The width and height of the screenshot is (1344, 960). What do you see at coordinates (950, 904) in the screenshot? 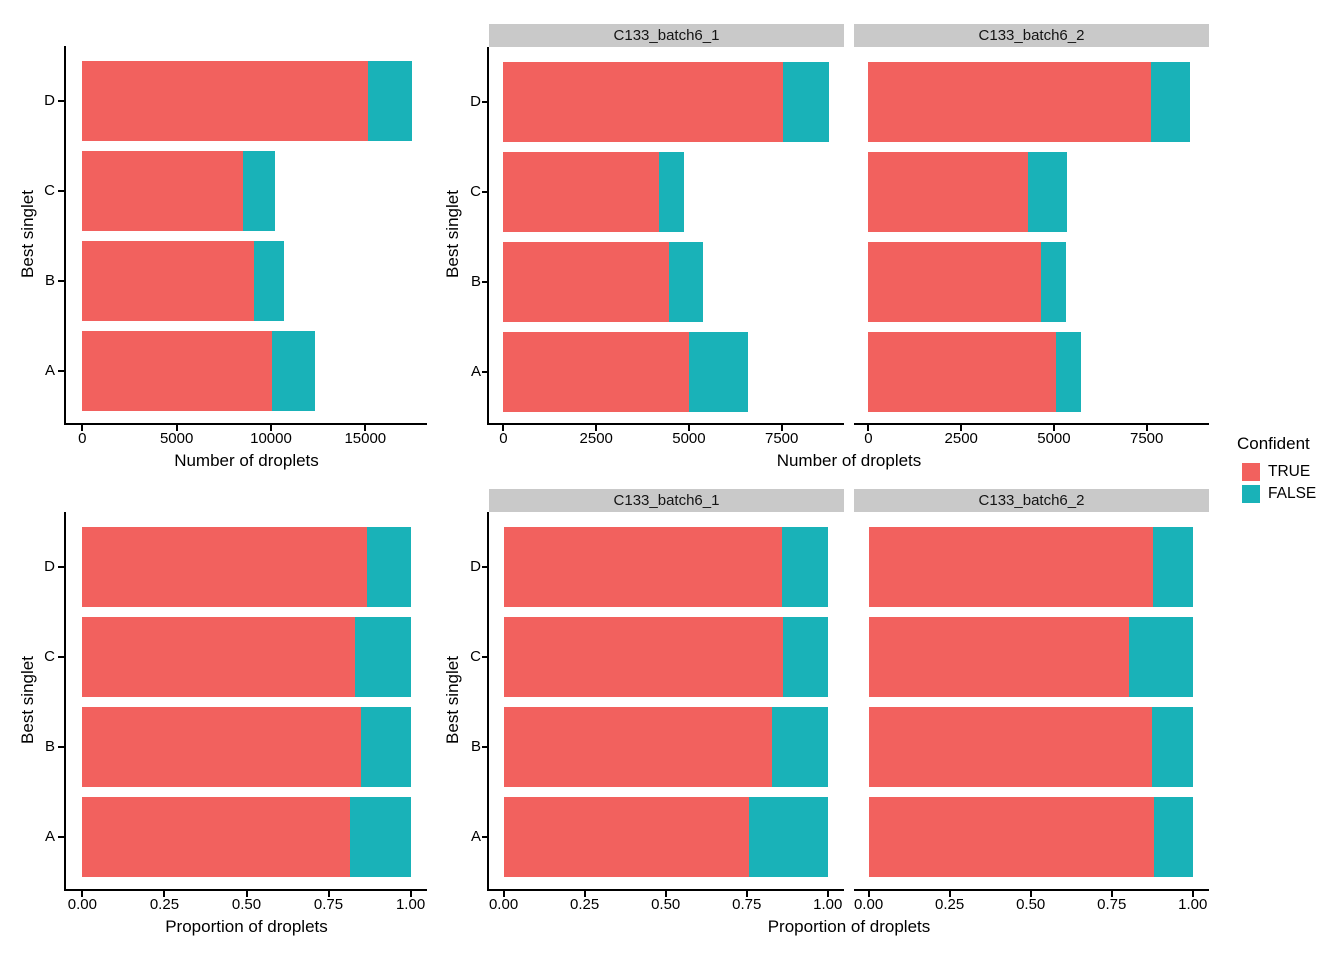
I see `x-tick-label: 0.25` at bounding box center [950, 904].